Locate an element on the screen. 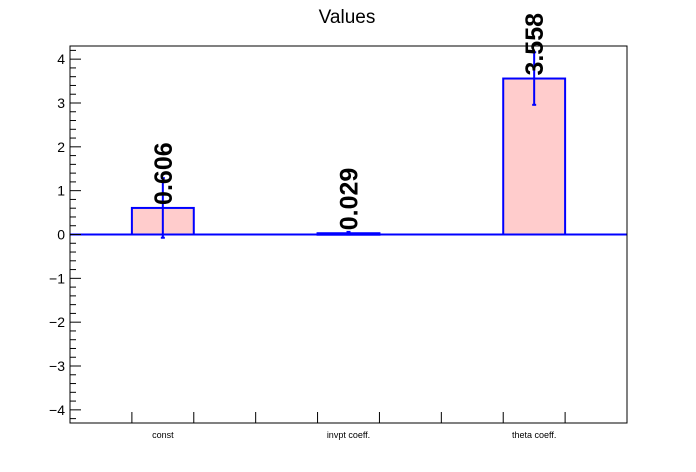  value-label: 0.029 is located at coordinates (350, 199).